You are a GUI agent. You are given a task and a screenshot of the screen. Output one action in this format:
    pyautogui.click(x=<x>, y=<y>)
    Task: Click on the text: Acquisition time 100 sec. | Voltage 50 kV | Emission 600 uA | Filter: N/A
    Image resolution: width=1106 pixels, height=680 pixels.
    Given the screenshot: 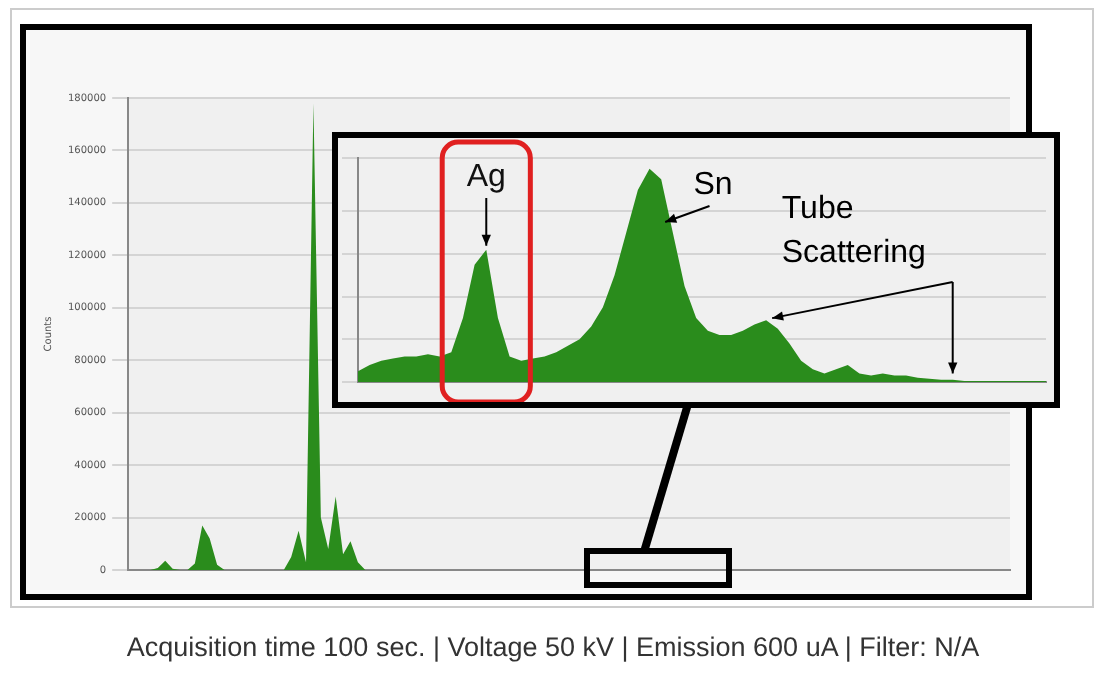 What is the action you would take?
    pyautogui.click(x=553, y=647)
    